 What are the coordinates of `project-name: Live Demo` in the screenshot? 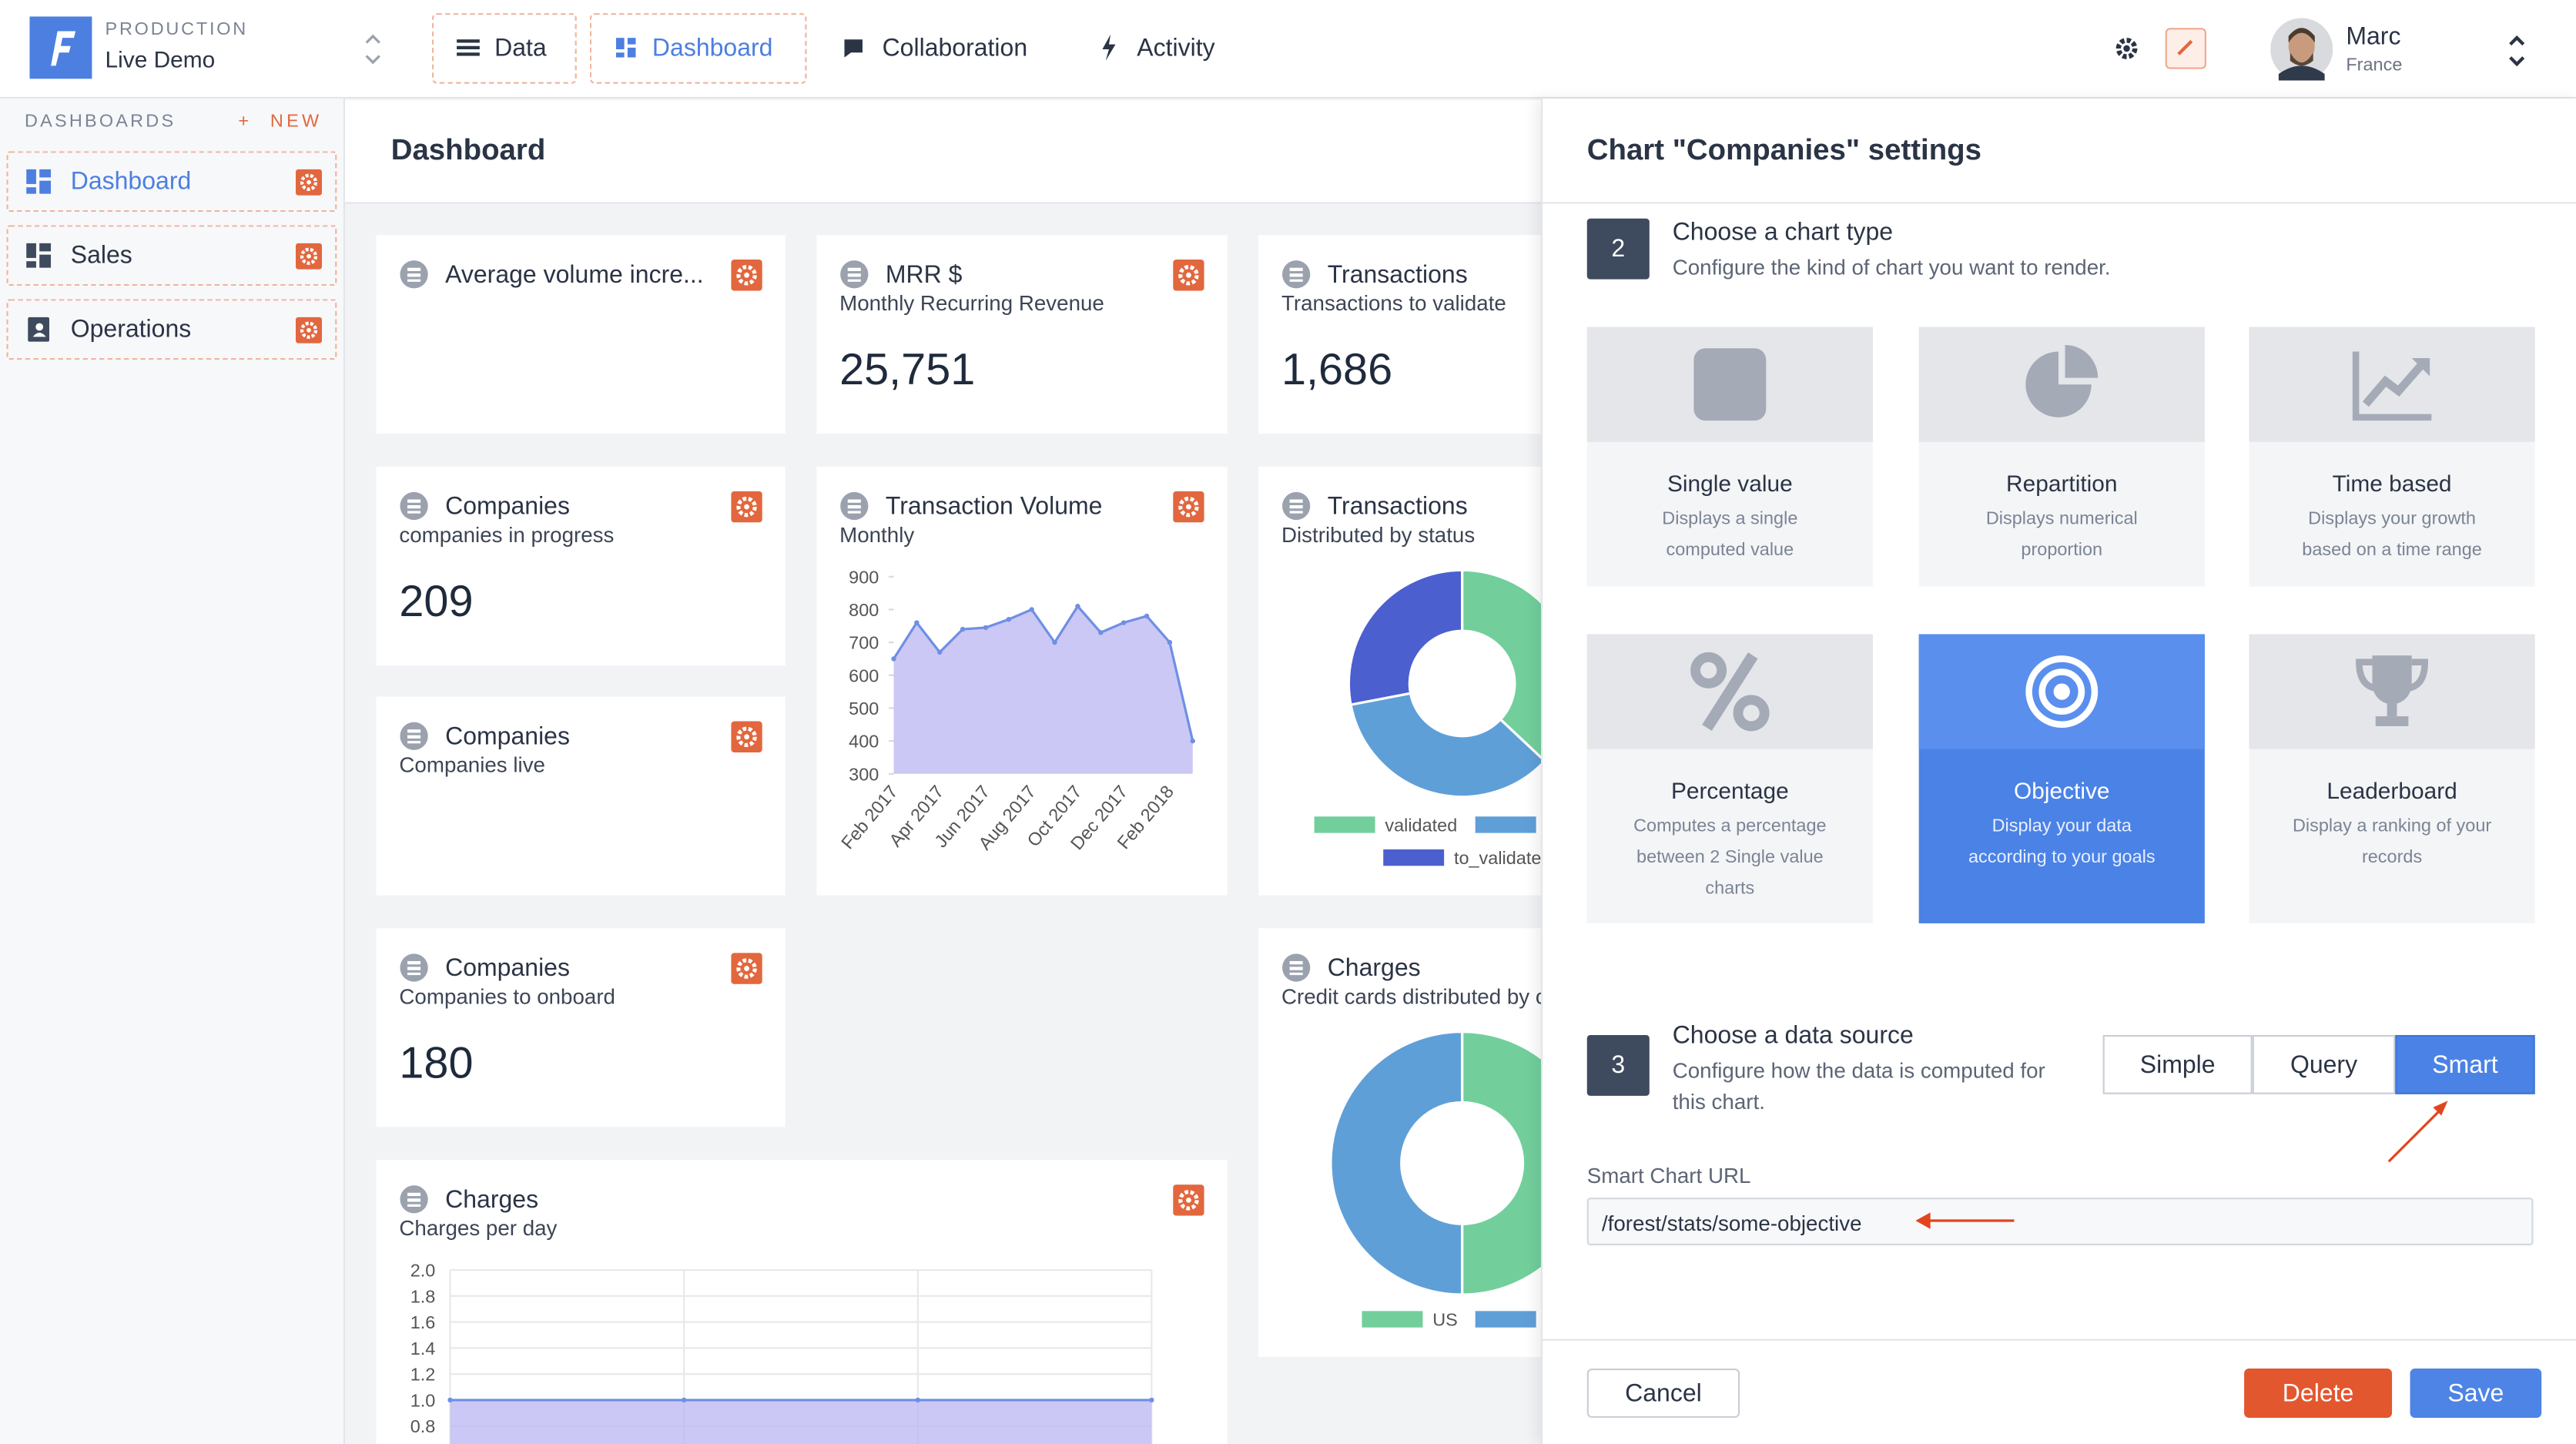 It's located at (161, 59).